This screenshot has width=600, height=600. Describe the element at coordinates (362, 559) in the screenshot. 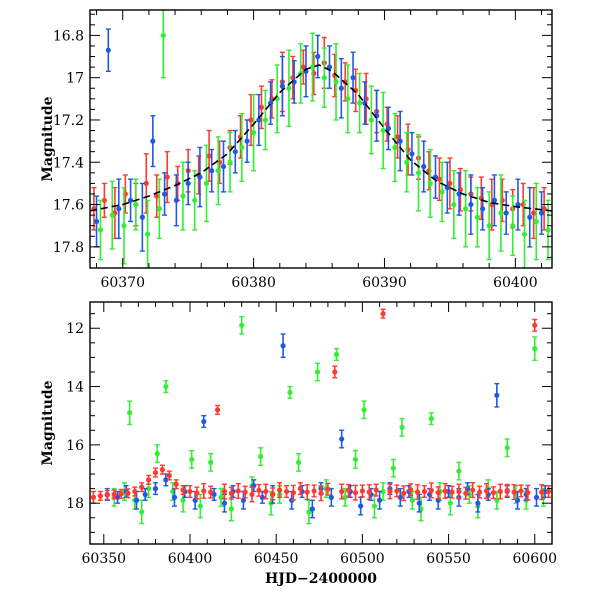

I see `x-tick-label: 60500` at that location.